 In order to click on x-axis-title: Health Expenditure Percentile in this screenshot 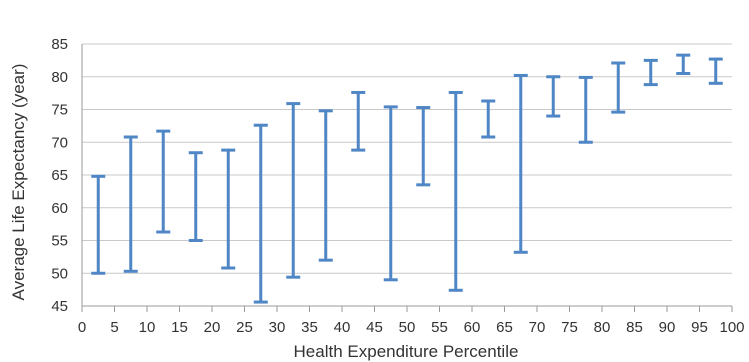, I will do `click(406, 351)`.